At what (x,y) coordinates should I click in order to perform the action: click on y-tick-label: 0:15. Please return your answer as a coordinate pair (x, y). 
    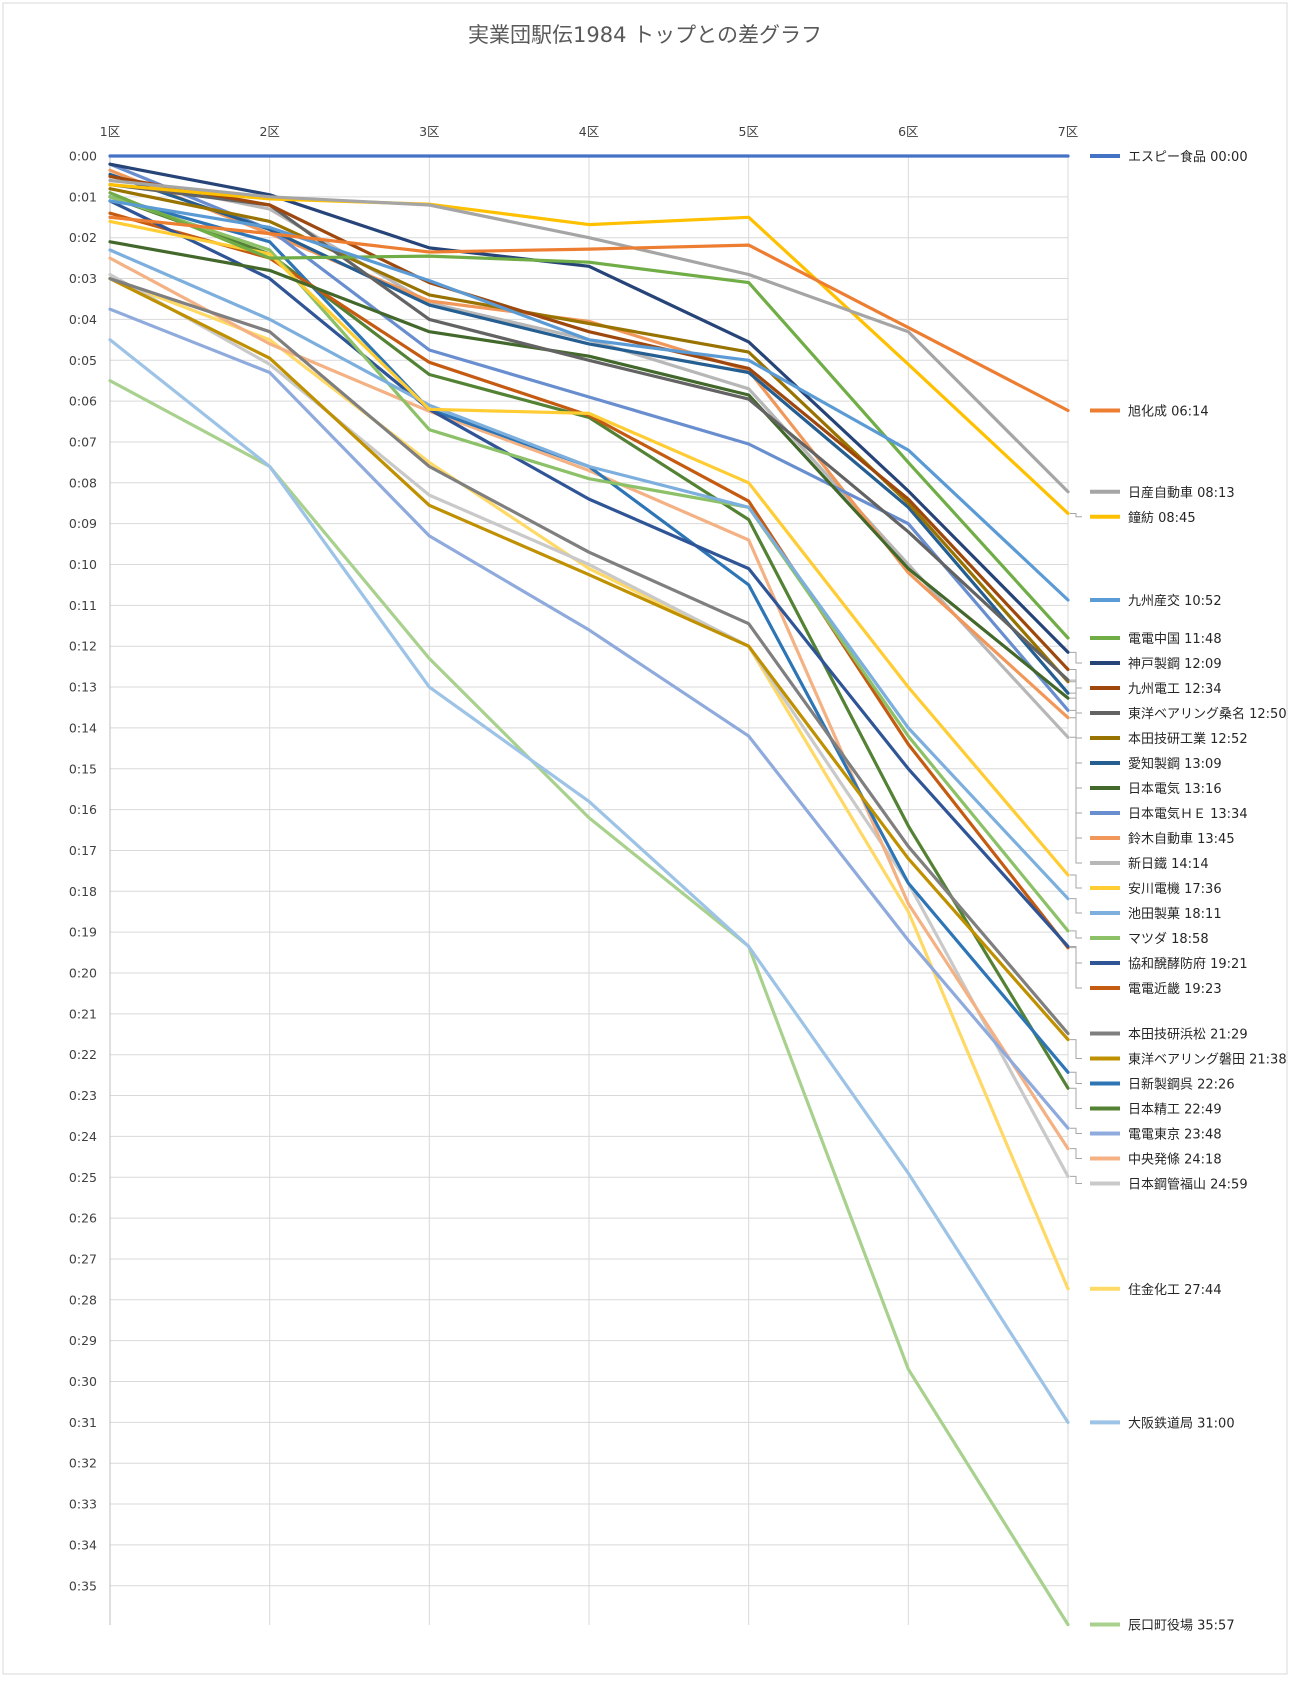
    Looking at the image, I should click on (83, 768).